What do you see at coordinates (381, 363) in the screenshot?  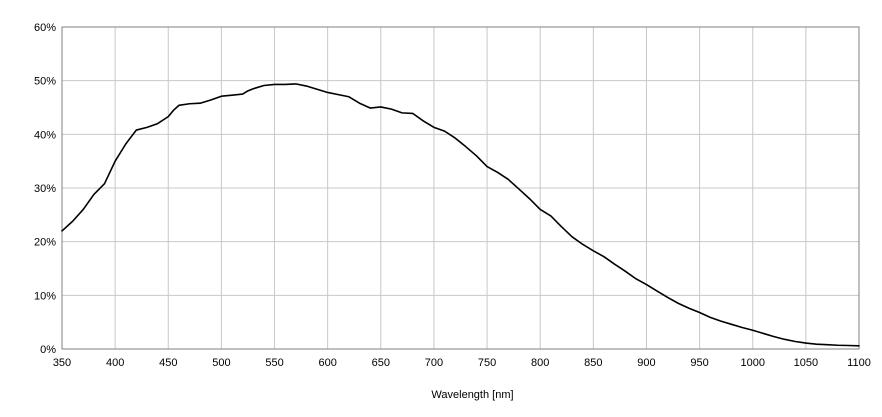 I see `x-tick-label: 650` at bounding box center [381, 363].